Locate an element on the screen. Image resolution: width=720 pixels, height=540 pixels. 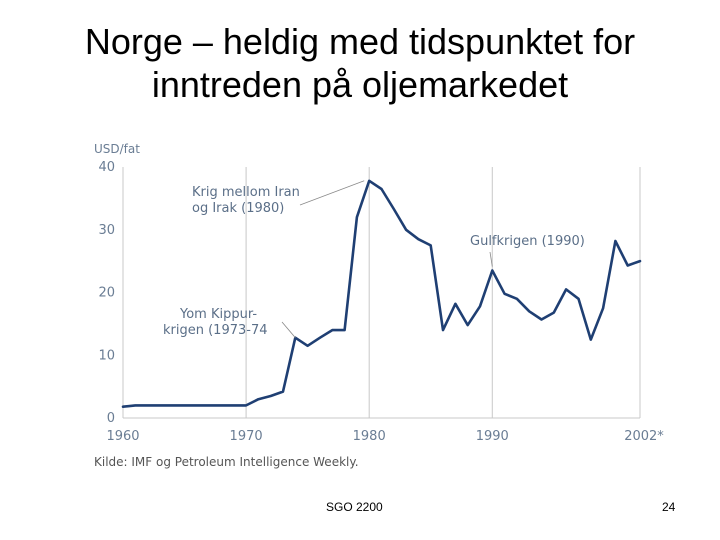
x-tick-label: 1960 is located at coordinates (122, 436).